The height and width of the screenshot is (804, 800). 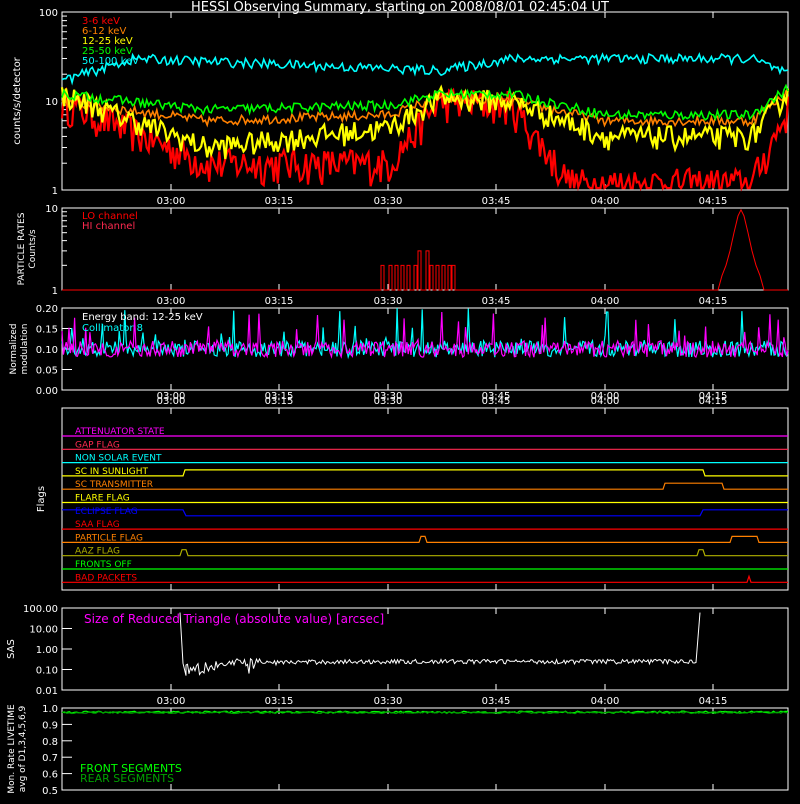 I want to click on legend-0: LO channel, so click(x=110, y=216).